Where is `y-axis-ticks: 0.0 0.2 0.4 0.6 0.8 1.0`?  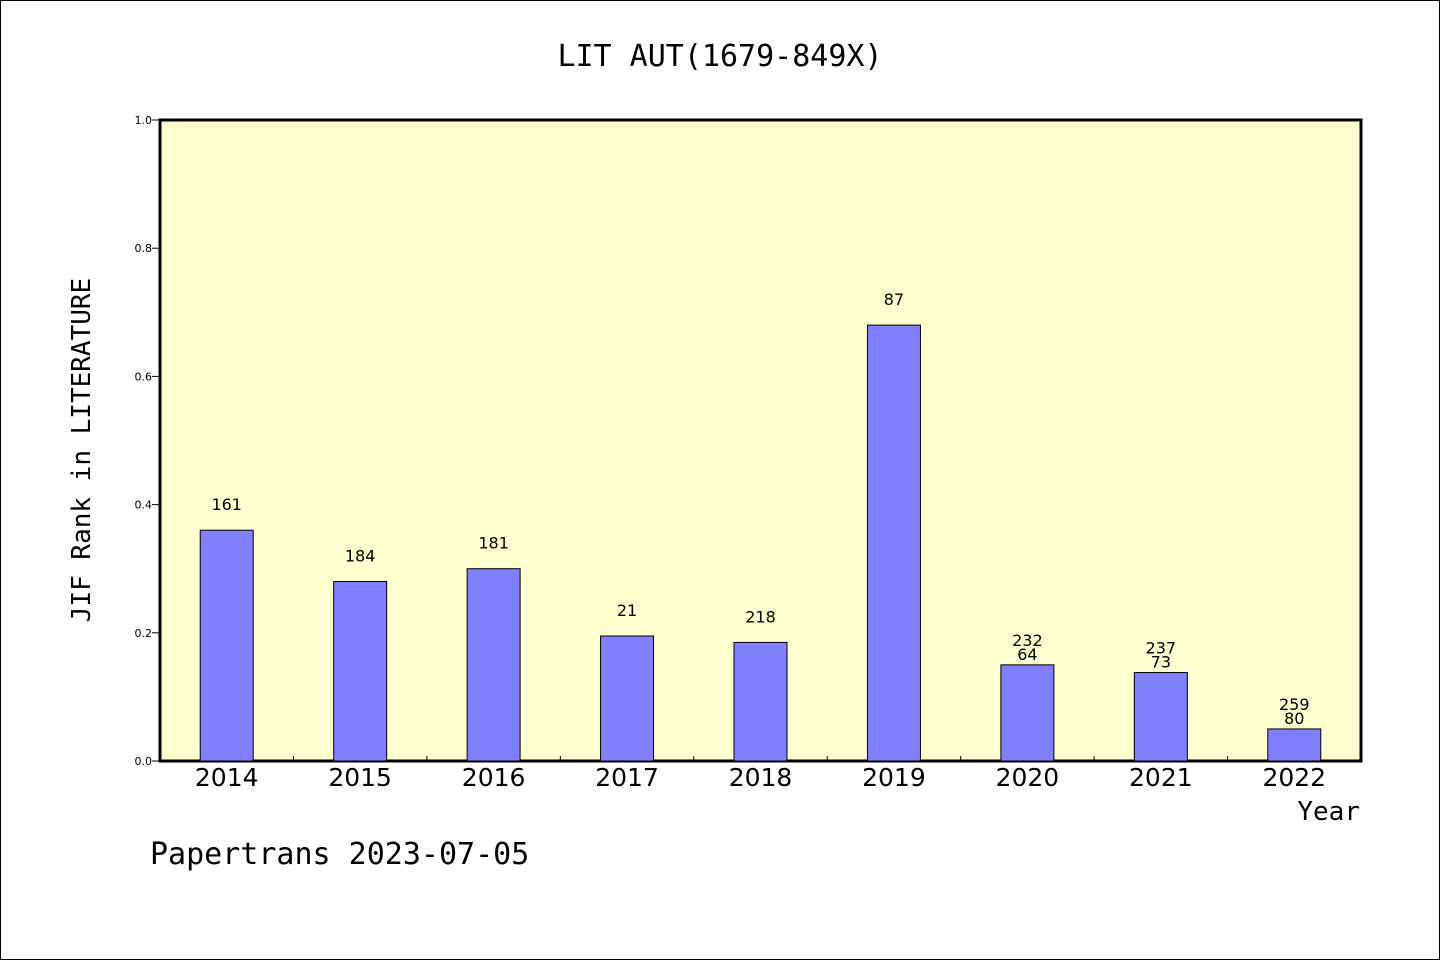 y-axis-ticks: 0.0 0.2 0.4 0.6 0.8 1.0 is located at coordinates (147, 441).